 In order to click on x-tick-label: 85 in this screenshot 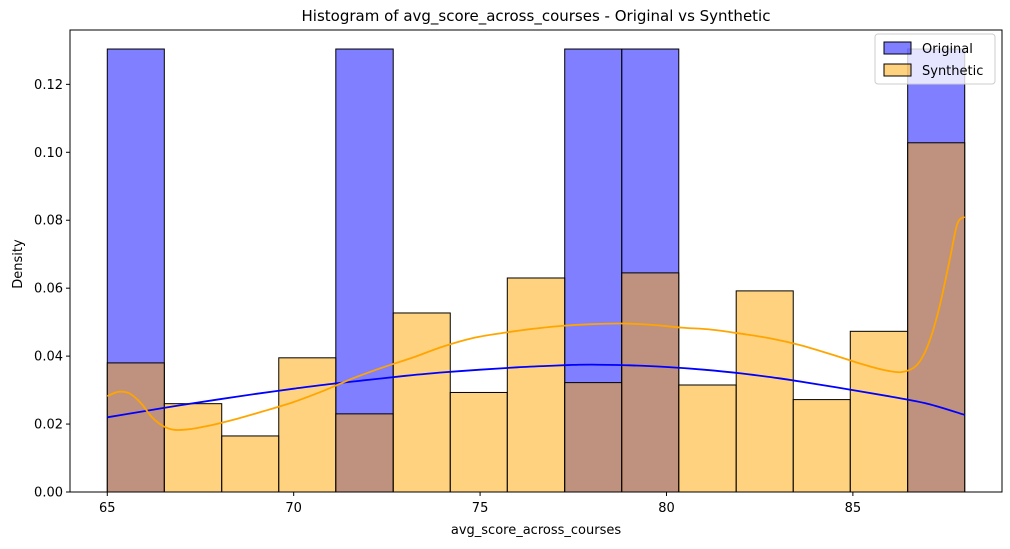, I will do `click(853, 508)`.